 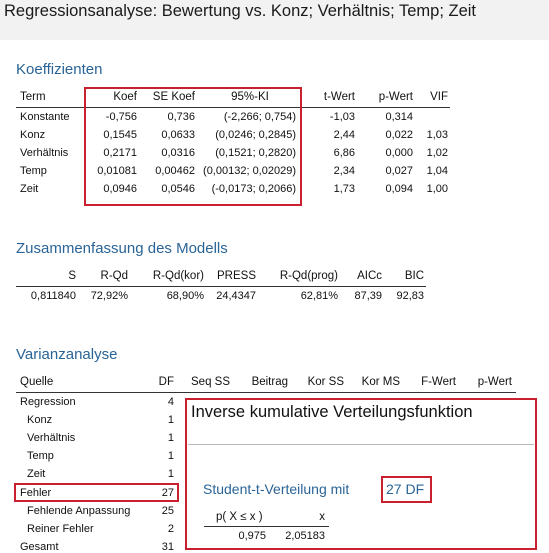 I want to click on col-kor-ms: Kor MS, so click(x=380, y=382).